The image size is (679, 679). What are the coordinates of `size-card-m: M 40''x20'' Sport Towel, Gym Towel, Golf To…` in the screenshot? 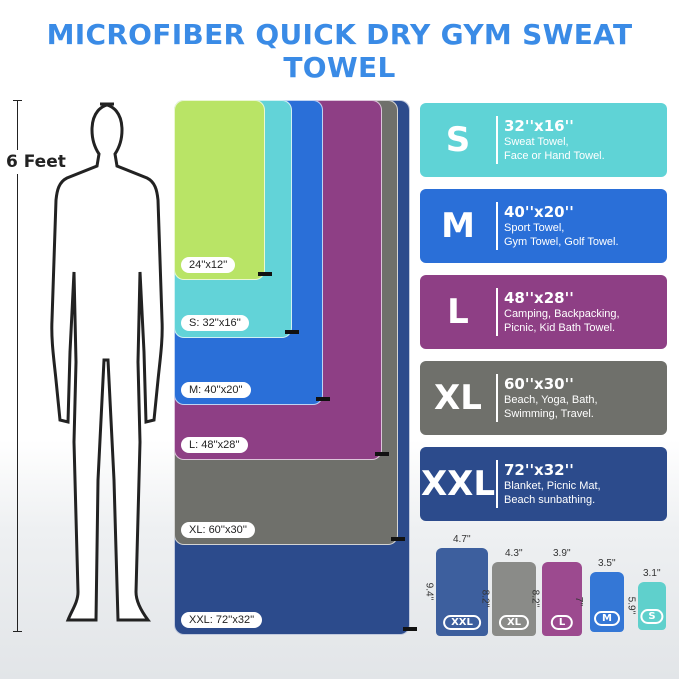 It's located at (543, 226).